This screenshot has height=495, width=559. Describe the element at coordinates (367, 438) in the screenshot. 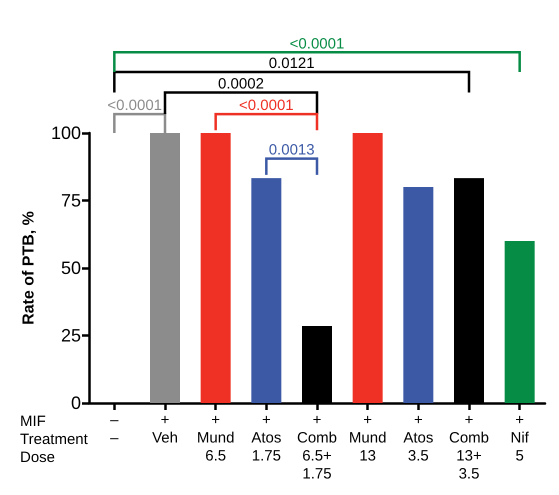

I see `x-tick-label: + Mund 13` at that location.